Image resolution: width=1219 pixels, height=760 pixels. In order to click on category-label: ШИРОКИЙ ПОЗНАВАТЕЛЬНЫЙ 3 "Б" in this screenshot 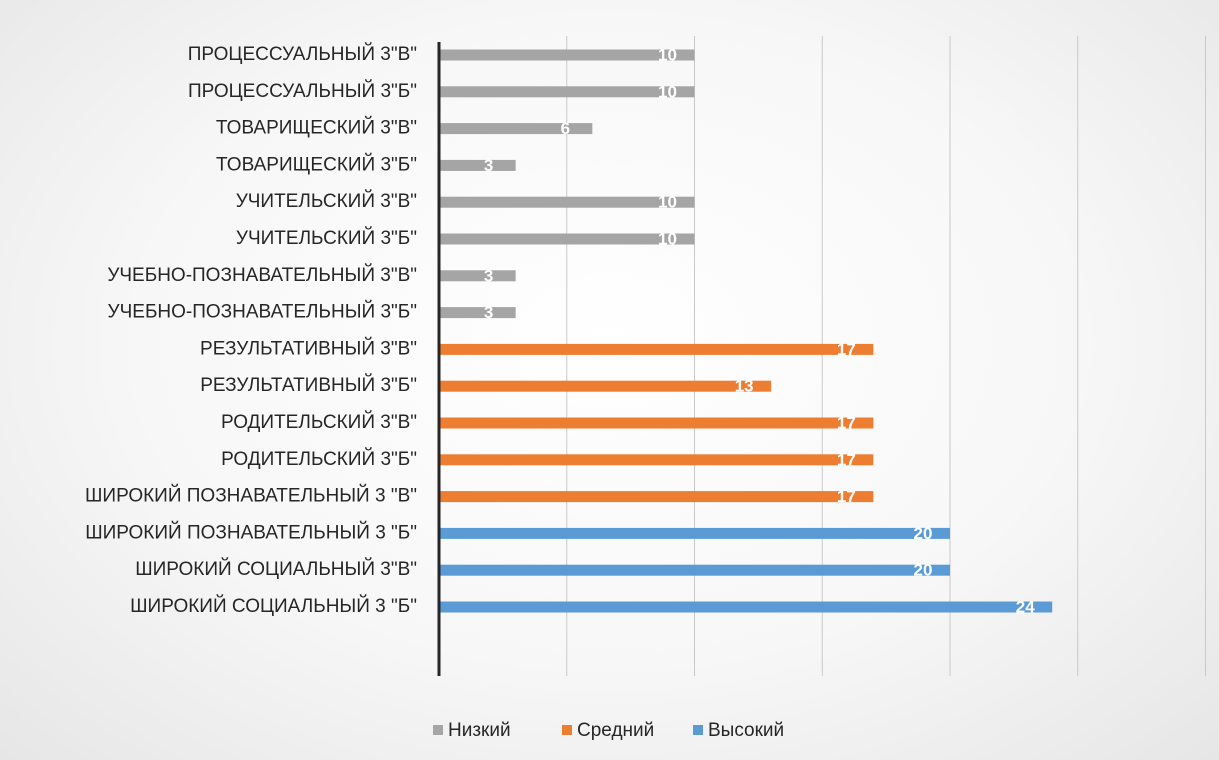, I will do `click(251, 532)`.